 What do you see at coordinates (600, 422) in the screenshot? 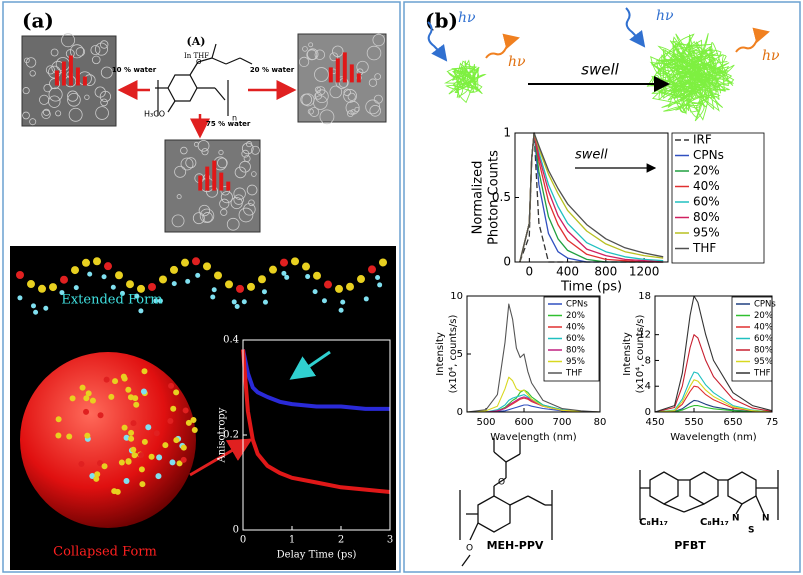
I see `x-tick-label: 80` at bounding box center [600, 422].